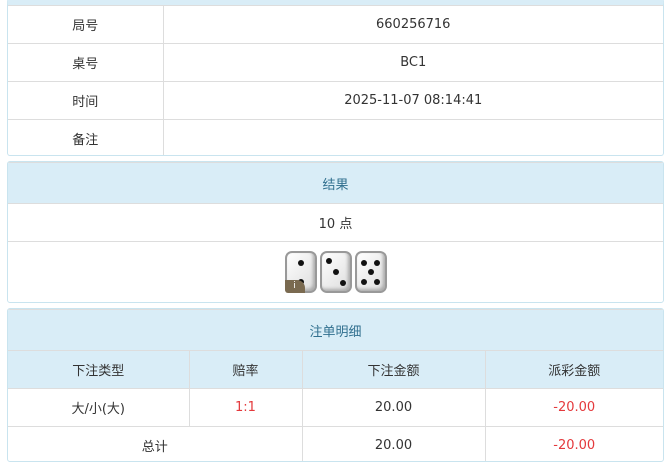 Image resolution: width=671 pixels, height=463 pixels. Describe the element at coordinates (393, 407) in the screenshot. I see `bet-amount: 20.00` at that location.